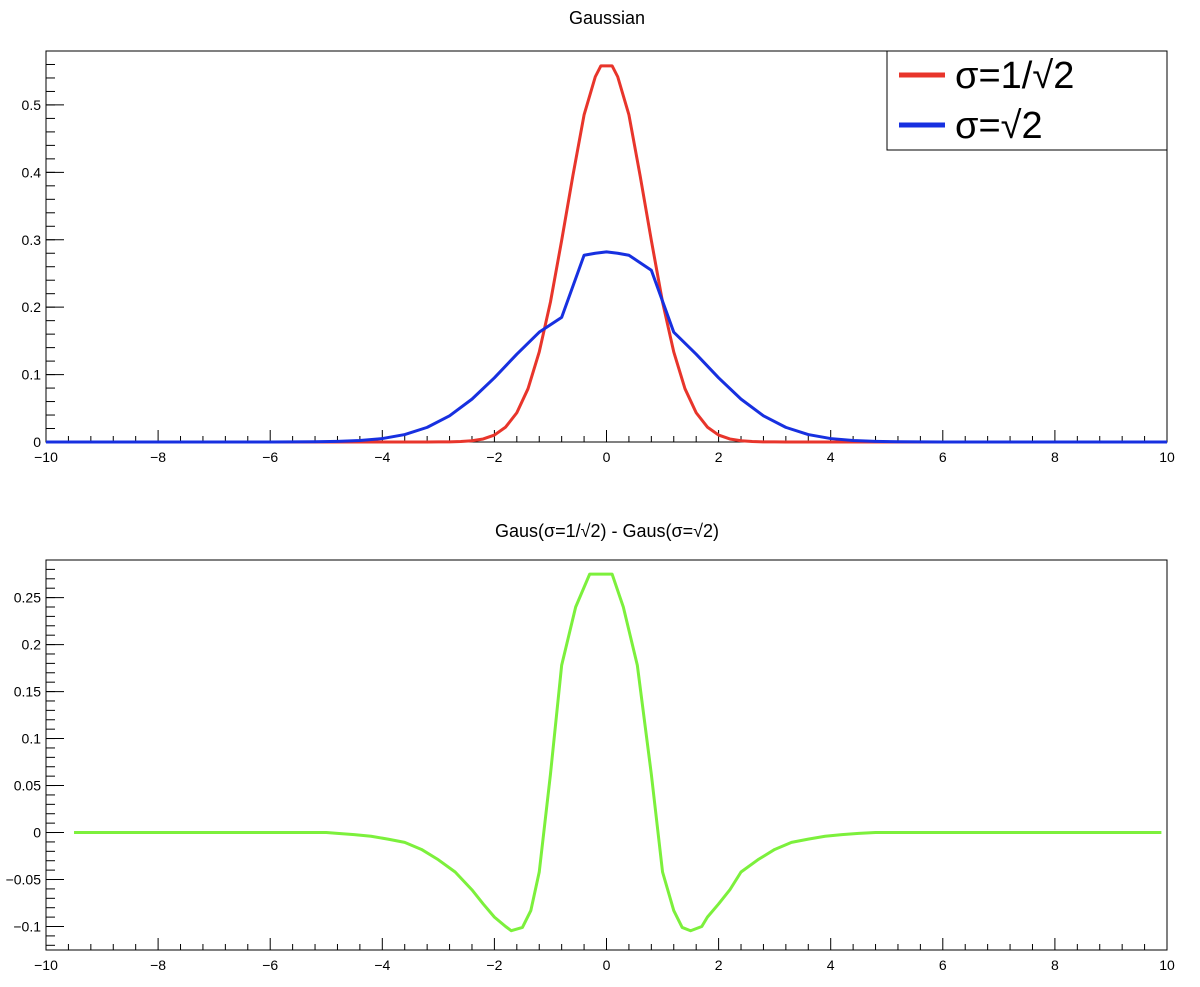 The image size is (1200, 987). What do you see at coordinates (607, 18) in the screenshot?
I see `chart-title: Gaussian` at bounding box center [607, 18].